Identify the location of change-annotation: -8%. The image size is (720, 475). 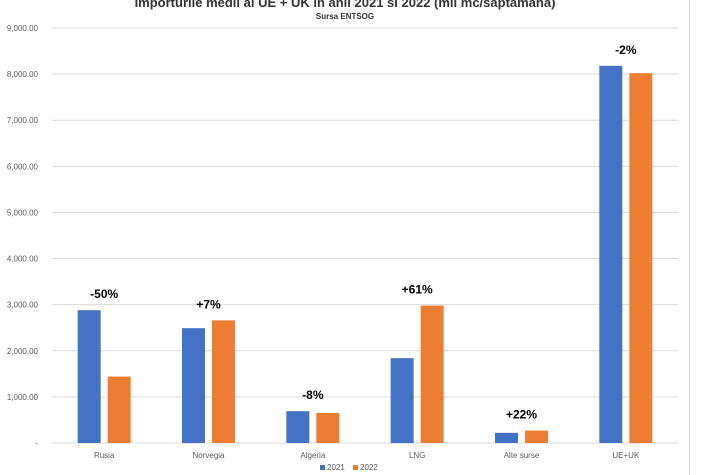
(313, 395).